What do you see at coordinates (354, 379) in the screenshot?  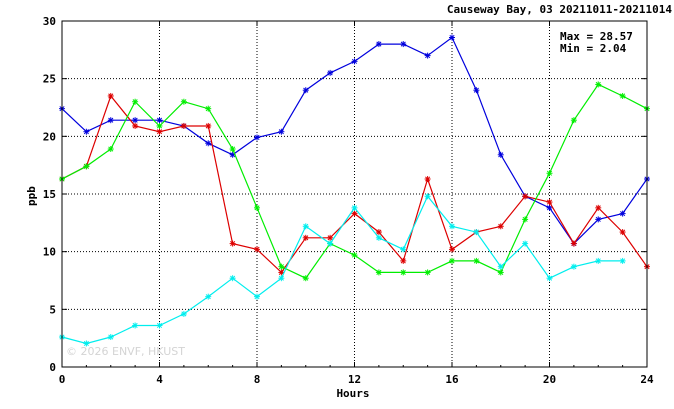 I see `x-tick-label: 12` at bounding box center [354, 379].